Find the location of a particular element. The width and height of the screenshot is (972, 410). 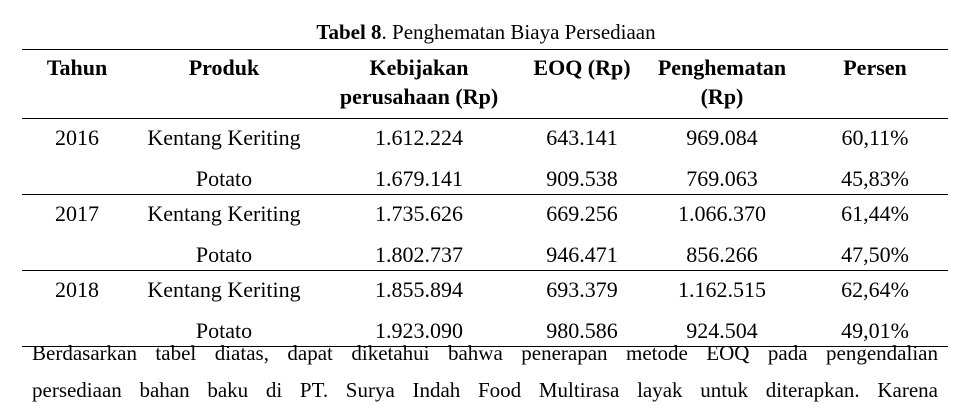

header-penghematan: Penghematan (Rp) is located at coordinates (722, 84).